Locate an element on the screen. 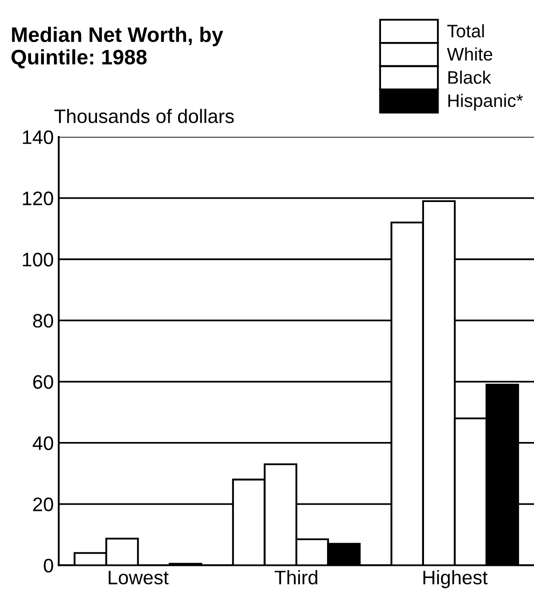 The width and height of the screenshot is (534, 595). chart-title: Median Net Worth, by Quintile: 1988 is located at coordinates (118, 47).